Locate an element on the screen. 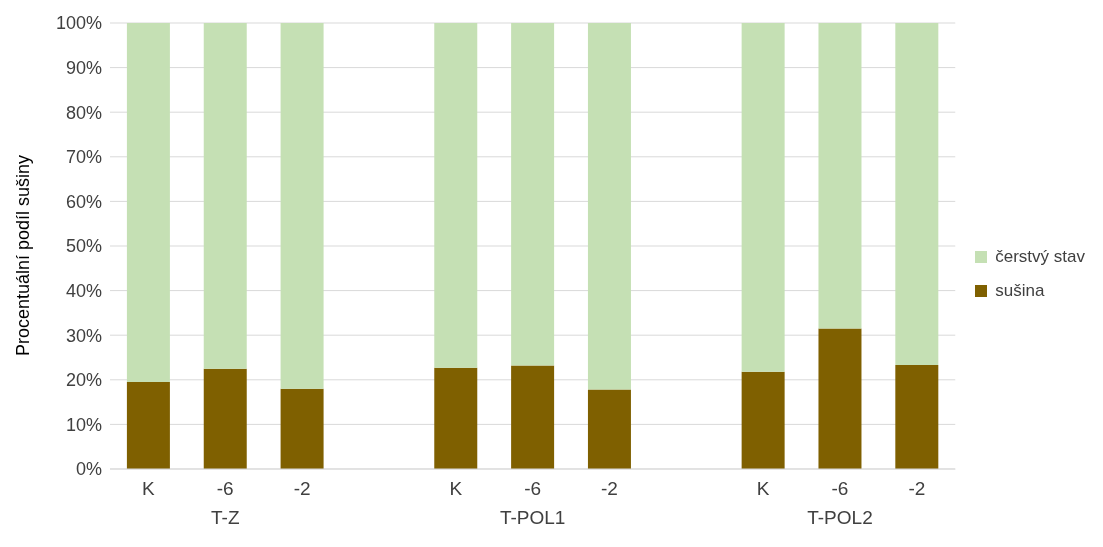  y-axis-title: Procentuální podíl sušiny is located at coordinates (23, 255).